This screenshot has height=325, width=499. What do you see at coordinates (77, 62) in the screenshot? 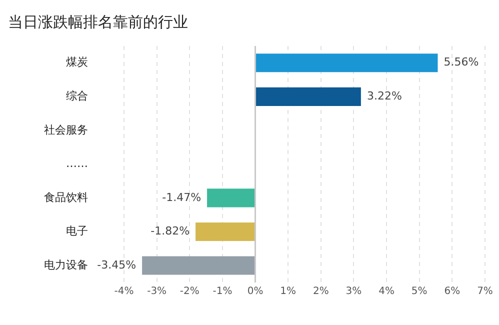
I see `y-tick-label: 煤炭` at bounding box center [77, 62].